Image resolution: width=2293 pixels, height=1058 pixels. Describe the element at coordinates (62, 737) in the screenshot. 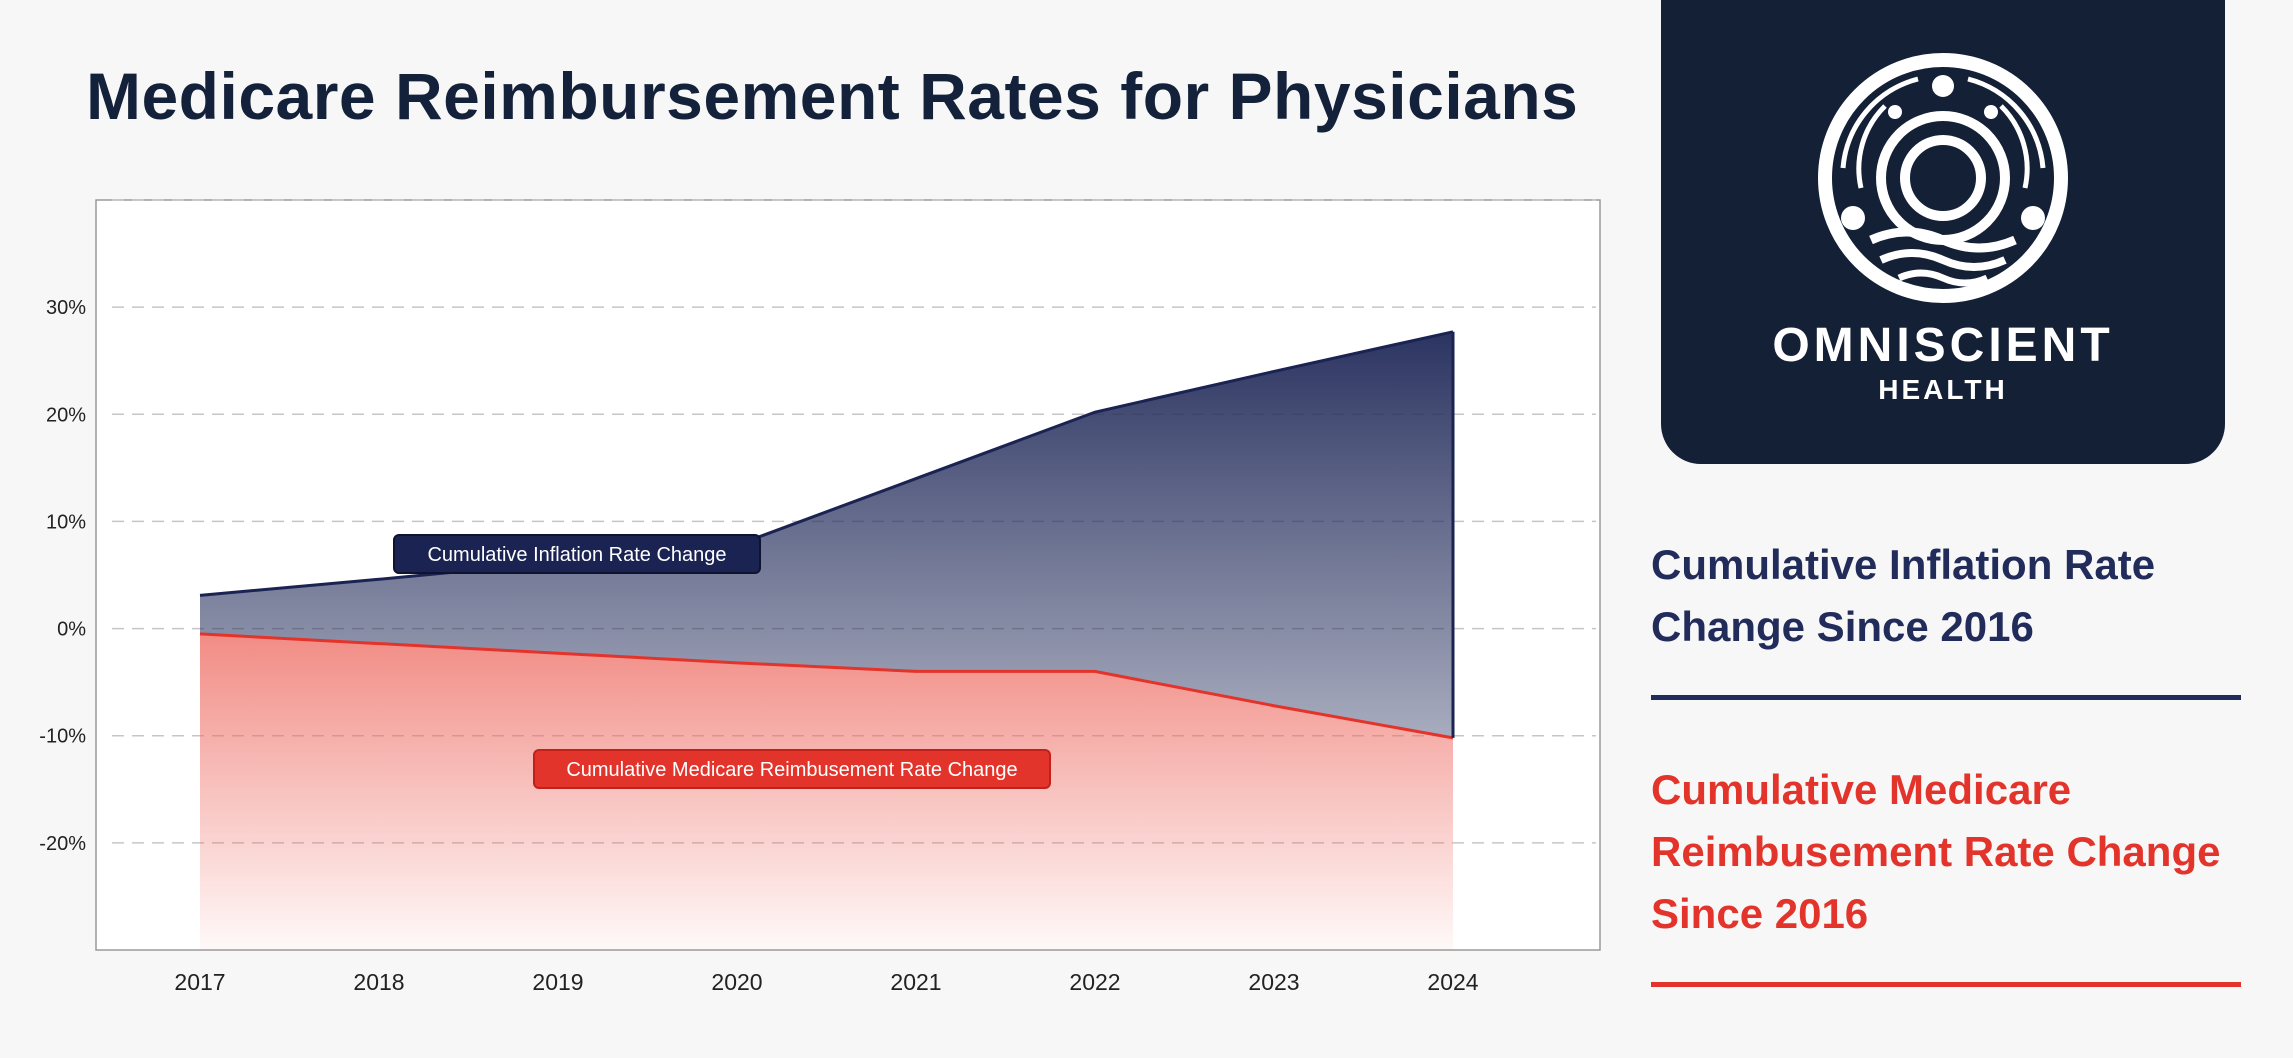

I see `y-tick-label: -10%` at that location.